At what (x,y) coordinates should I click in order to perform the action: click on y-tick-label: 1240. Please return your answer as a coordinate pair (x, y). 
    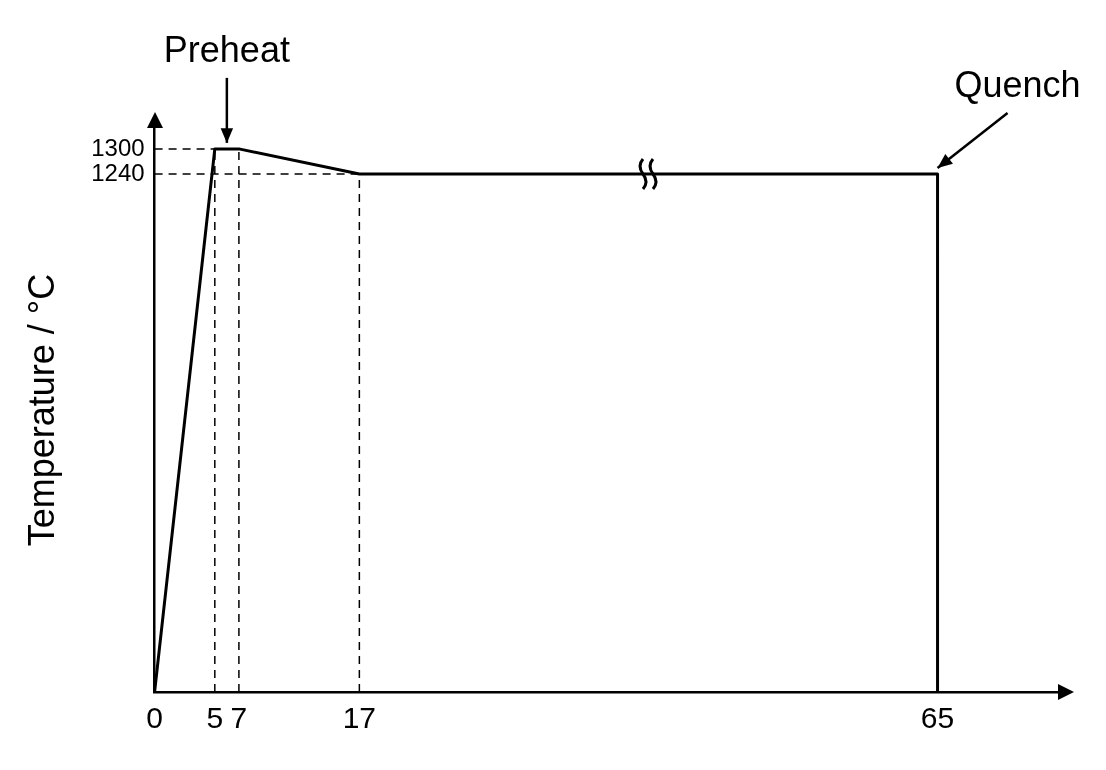
    Looking at the image, I should click on (118, 172).